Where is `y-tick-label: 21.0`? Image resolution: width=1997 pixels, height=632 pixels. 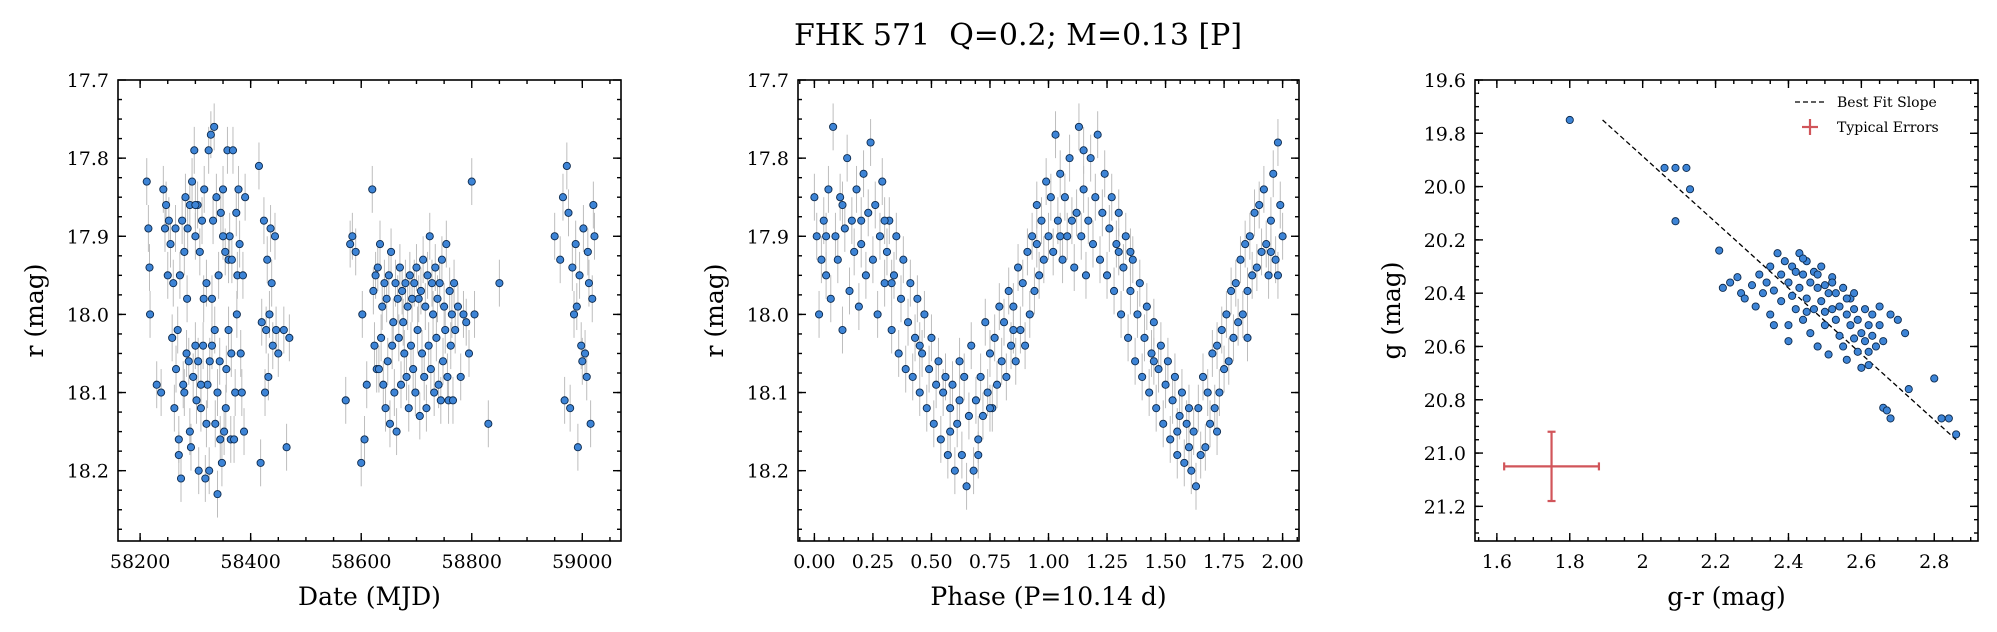 y-tick-label: 21.0 is located at coordinates (1445, 454).